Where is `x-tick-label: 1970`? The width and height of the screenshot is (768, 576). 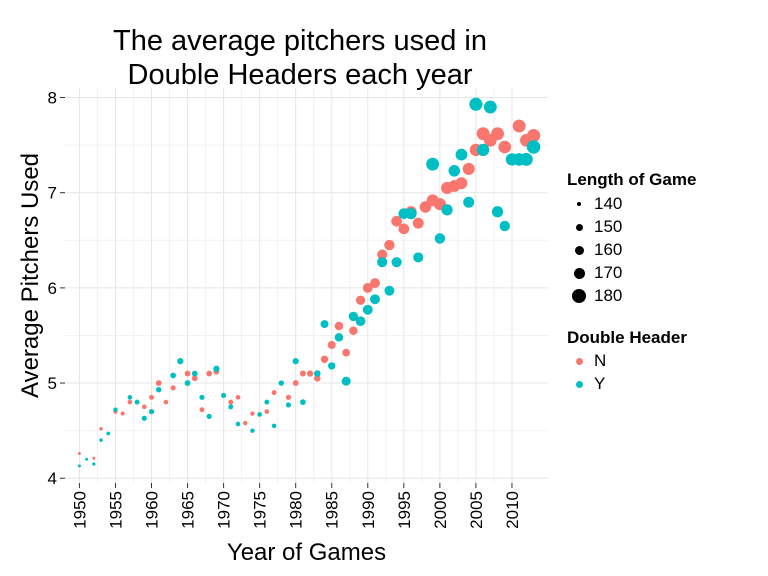 x-tick-label: 1970 is located at coordinates (224, 510).